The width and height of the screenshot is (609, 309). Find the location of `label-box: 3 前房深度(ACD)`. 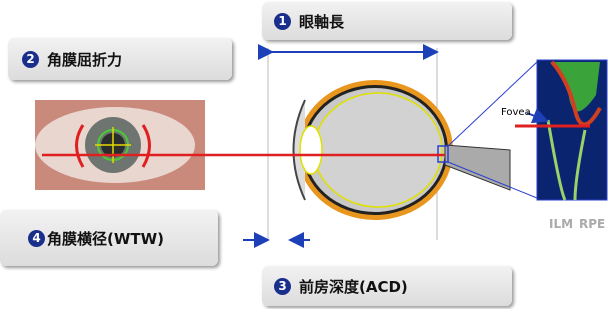

label-box: 3 前房深度(ACD) is located at coordinates (387, 286).